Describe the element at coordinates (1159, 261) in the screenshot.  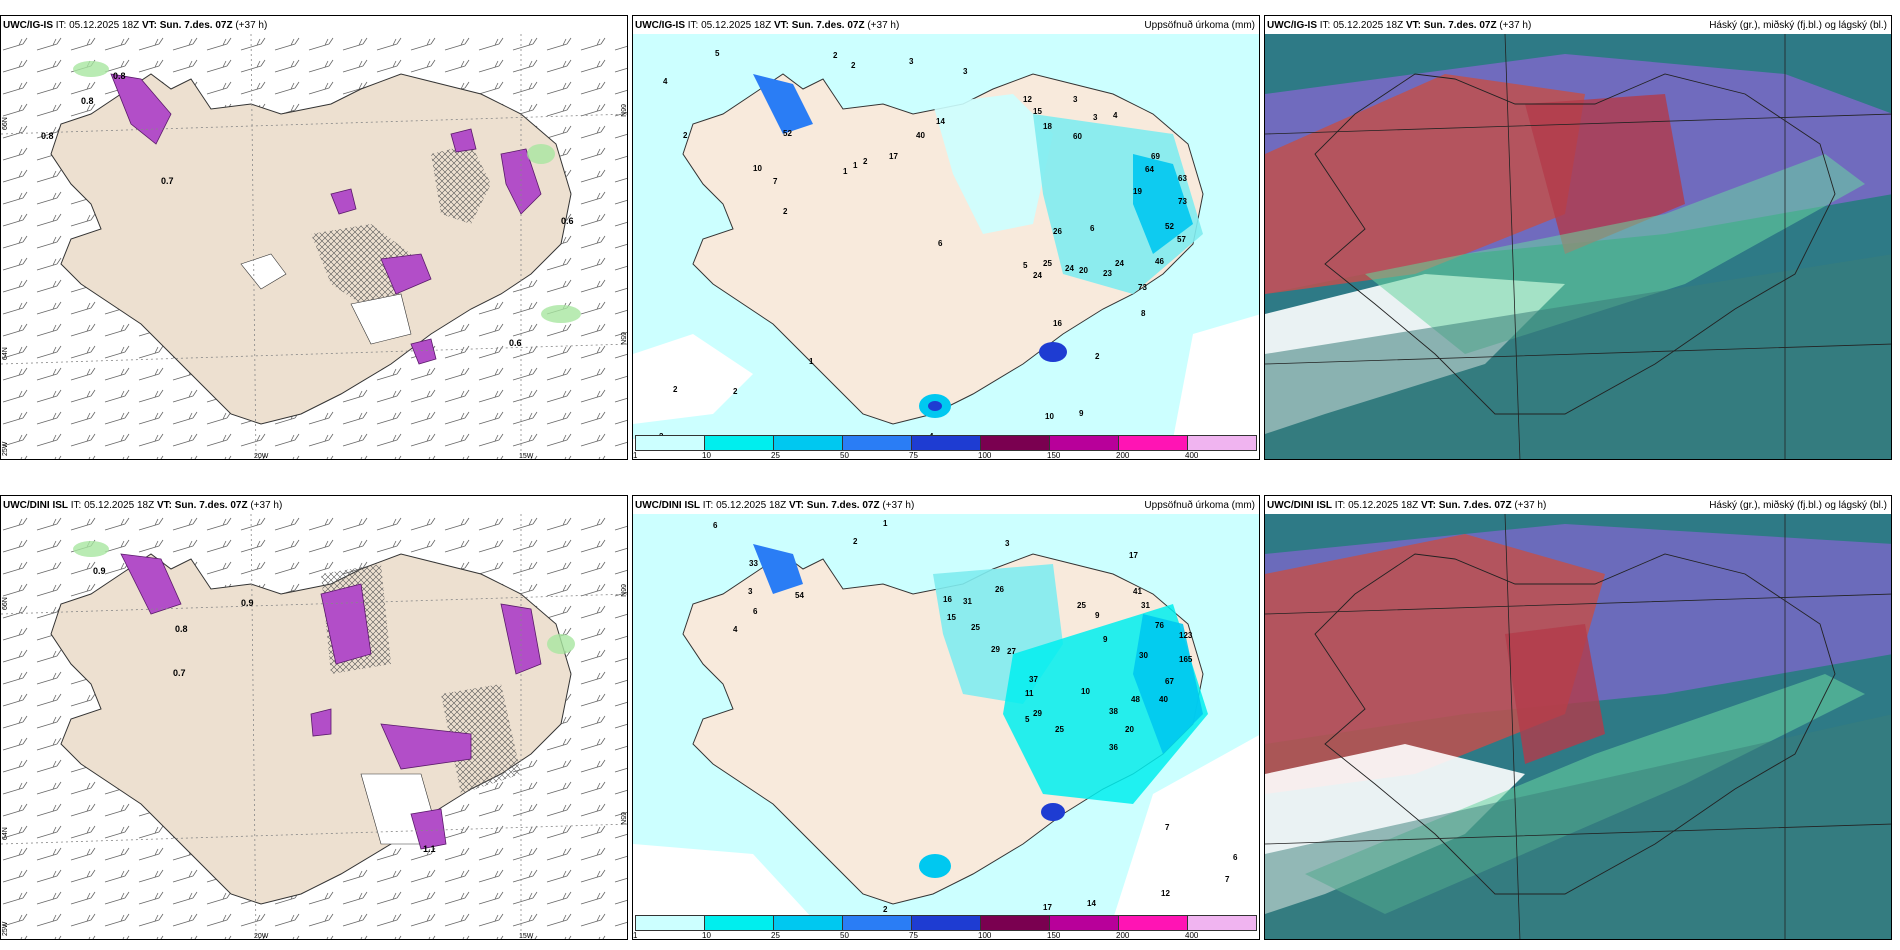
I see `svg-text: 46` at that location.